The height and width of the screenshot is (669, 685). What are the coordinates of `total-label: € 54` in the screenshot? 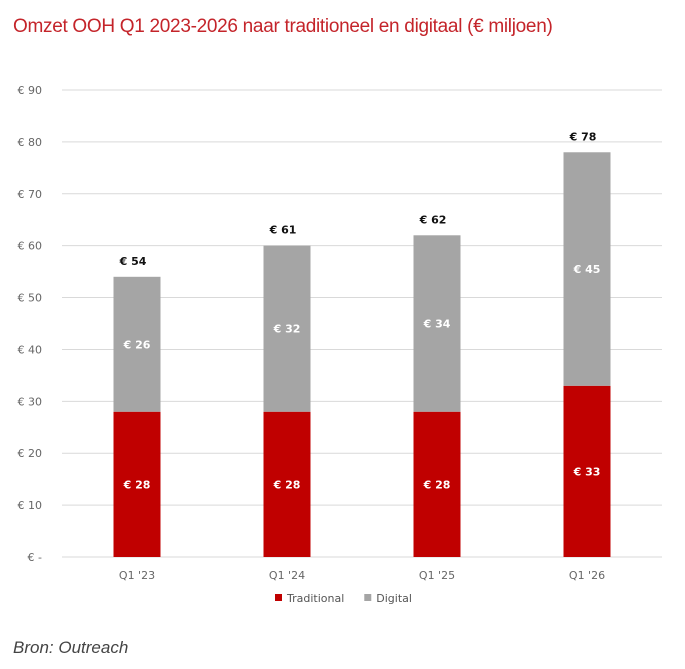 It's located at (133, 261).